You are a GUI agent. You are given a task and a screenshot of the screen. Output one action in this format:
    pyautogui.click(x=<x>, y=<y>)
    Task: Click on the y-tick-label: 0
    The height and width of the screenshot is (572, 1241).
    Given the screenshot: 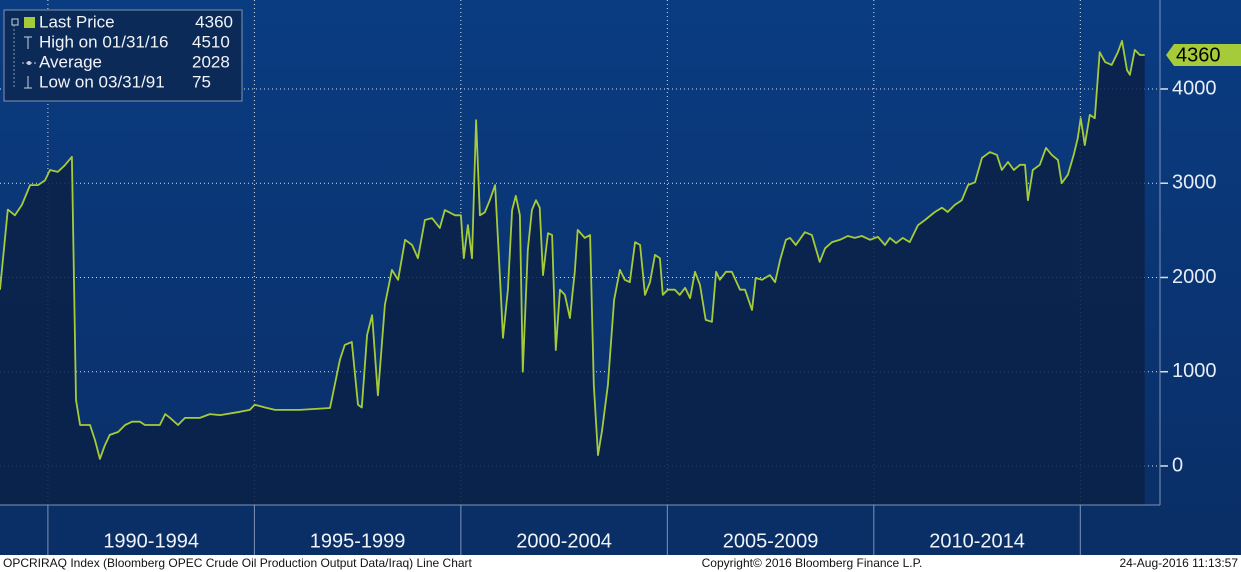 What is the action you would take?
    pyautogui.click(x=1177, y=465)
    